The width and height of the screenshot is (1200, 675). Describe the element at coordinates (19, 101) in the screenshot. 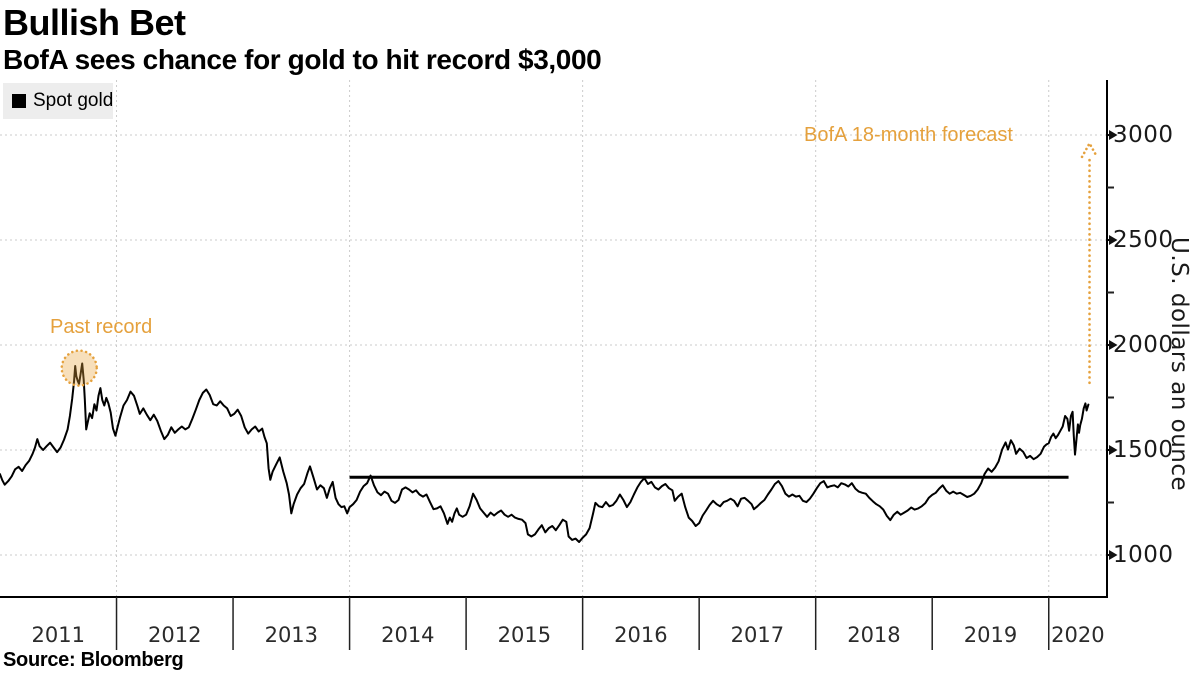

I see `legend-marker-spot-gold` at that location.